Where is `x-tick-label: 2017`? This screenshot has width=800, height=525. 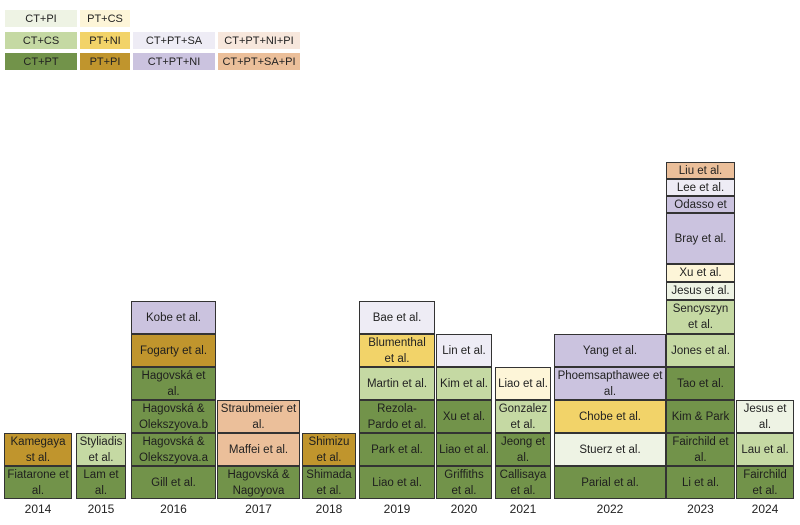
x-tick-label: 2017 is located at coordinates (258, 509).